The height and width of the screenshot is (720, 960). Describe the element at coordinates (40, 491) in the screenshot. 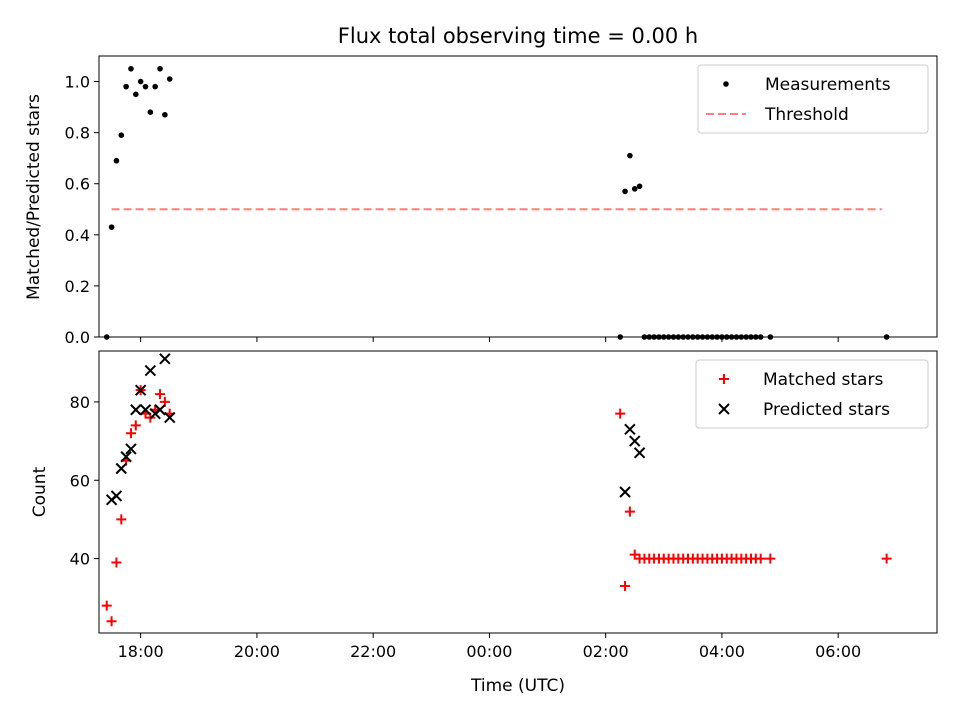

I see `bottom-y-axis-label: Count` at that location.